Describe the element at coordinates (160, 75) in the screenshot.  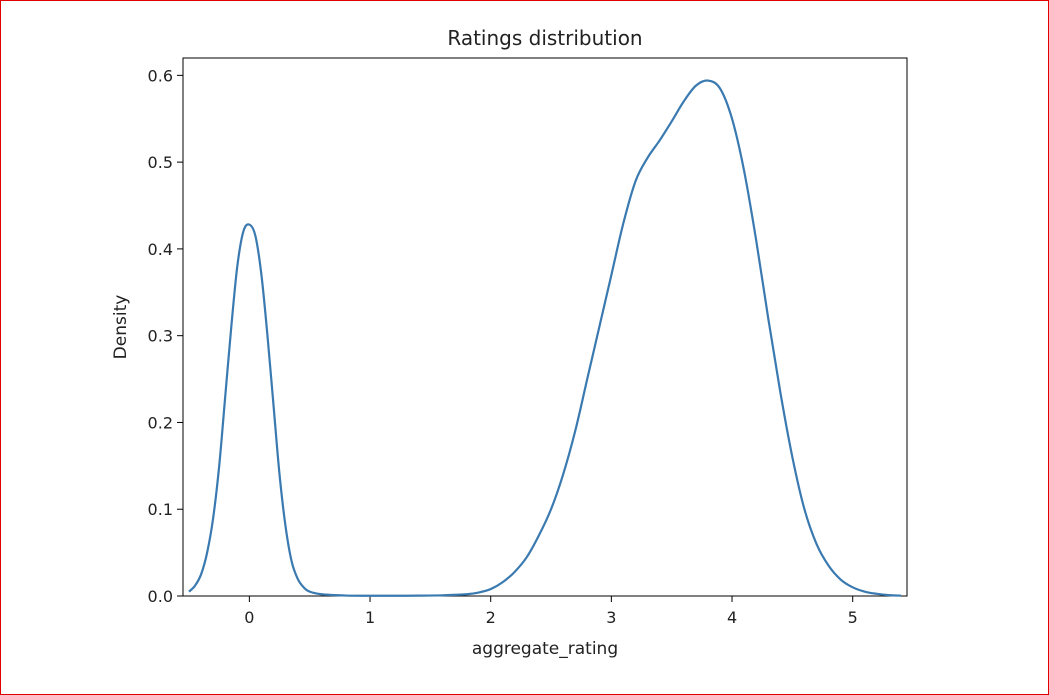
I see `y-tick-label: 0.6` at that location.